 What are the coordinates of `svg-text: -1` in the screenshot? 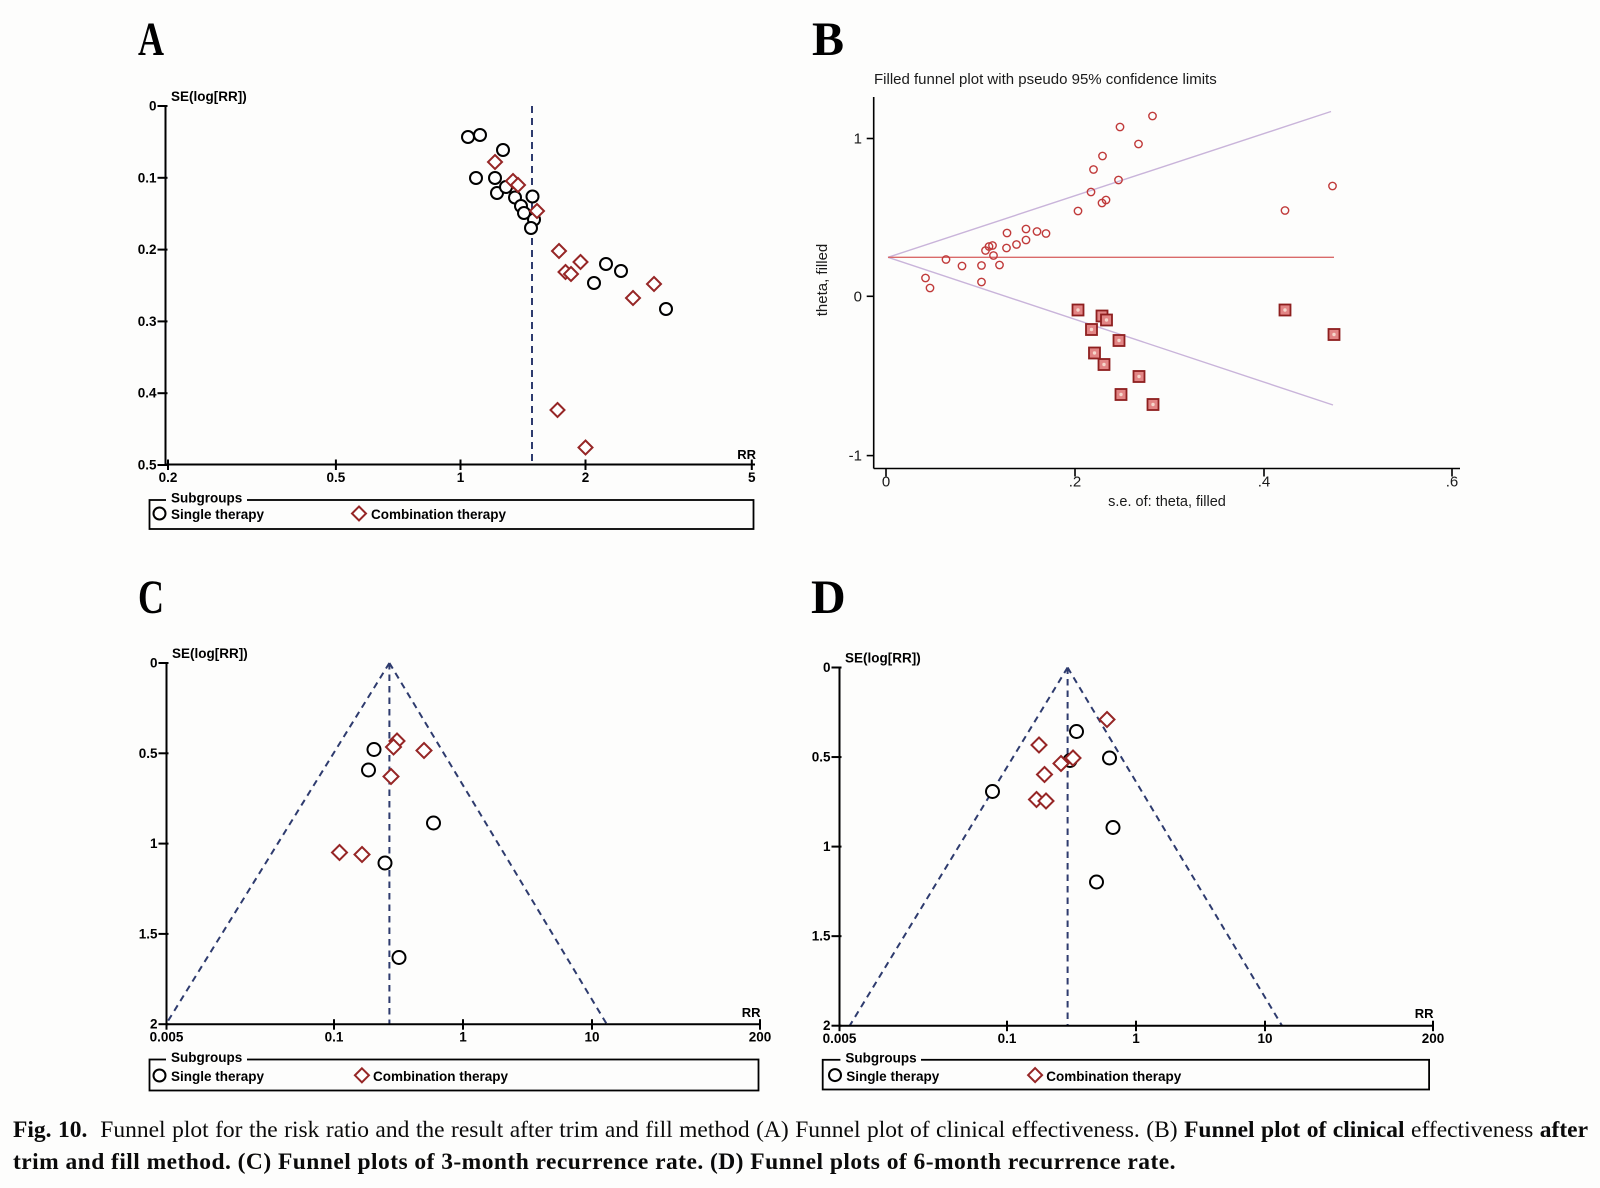 It's located at (855, 456).